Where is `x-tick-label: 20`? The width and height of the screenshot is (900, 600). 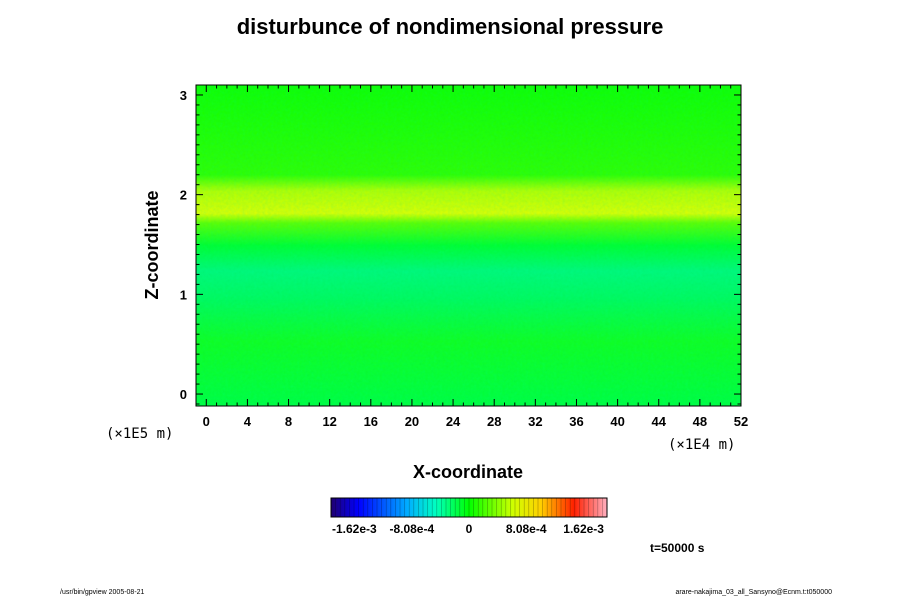 x-tick-label: 20 is located at coordinates (412, 421).